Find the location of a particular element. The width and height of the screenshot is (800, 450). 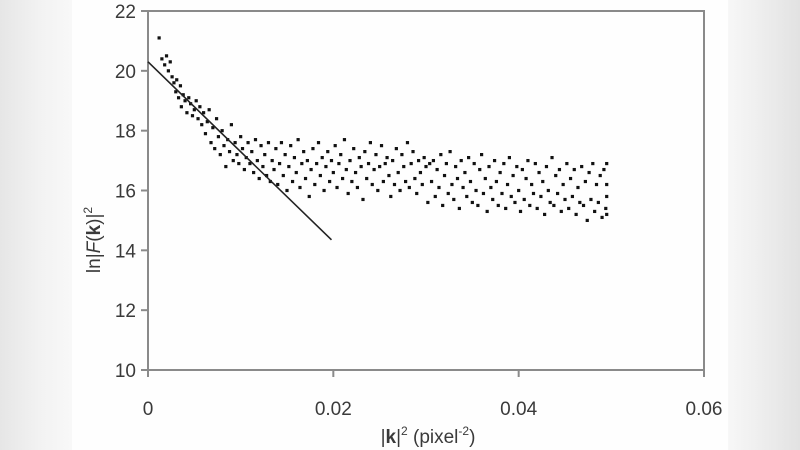

x-axis-ticks: 0 0.02 0.04 0.06 is located at coordinates (432, 395).